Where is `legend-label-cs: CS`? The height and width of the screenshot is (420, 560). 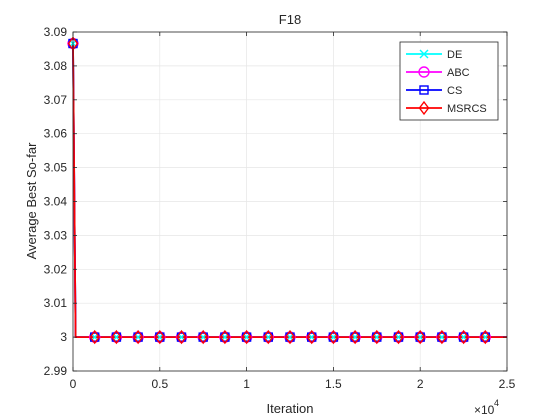
legend-label-cs: CS is located at coordinates (454, 91).